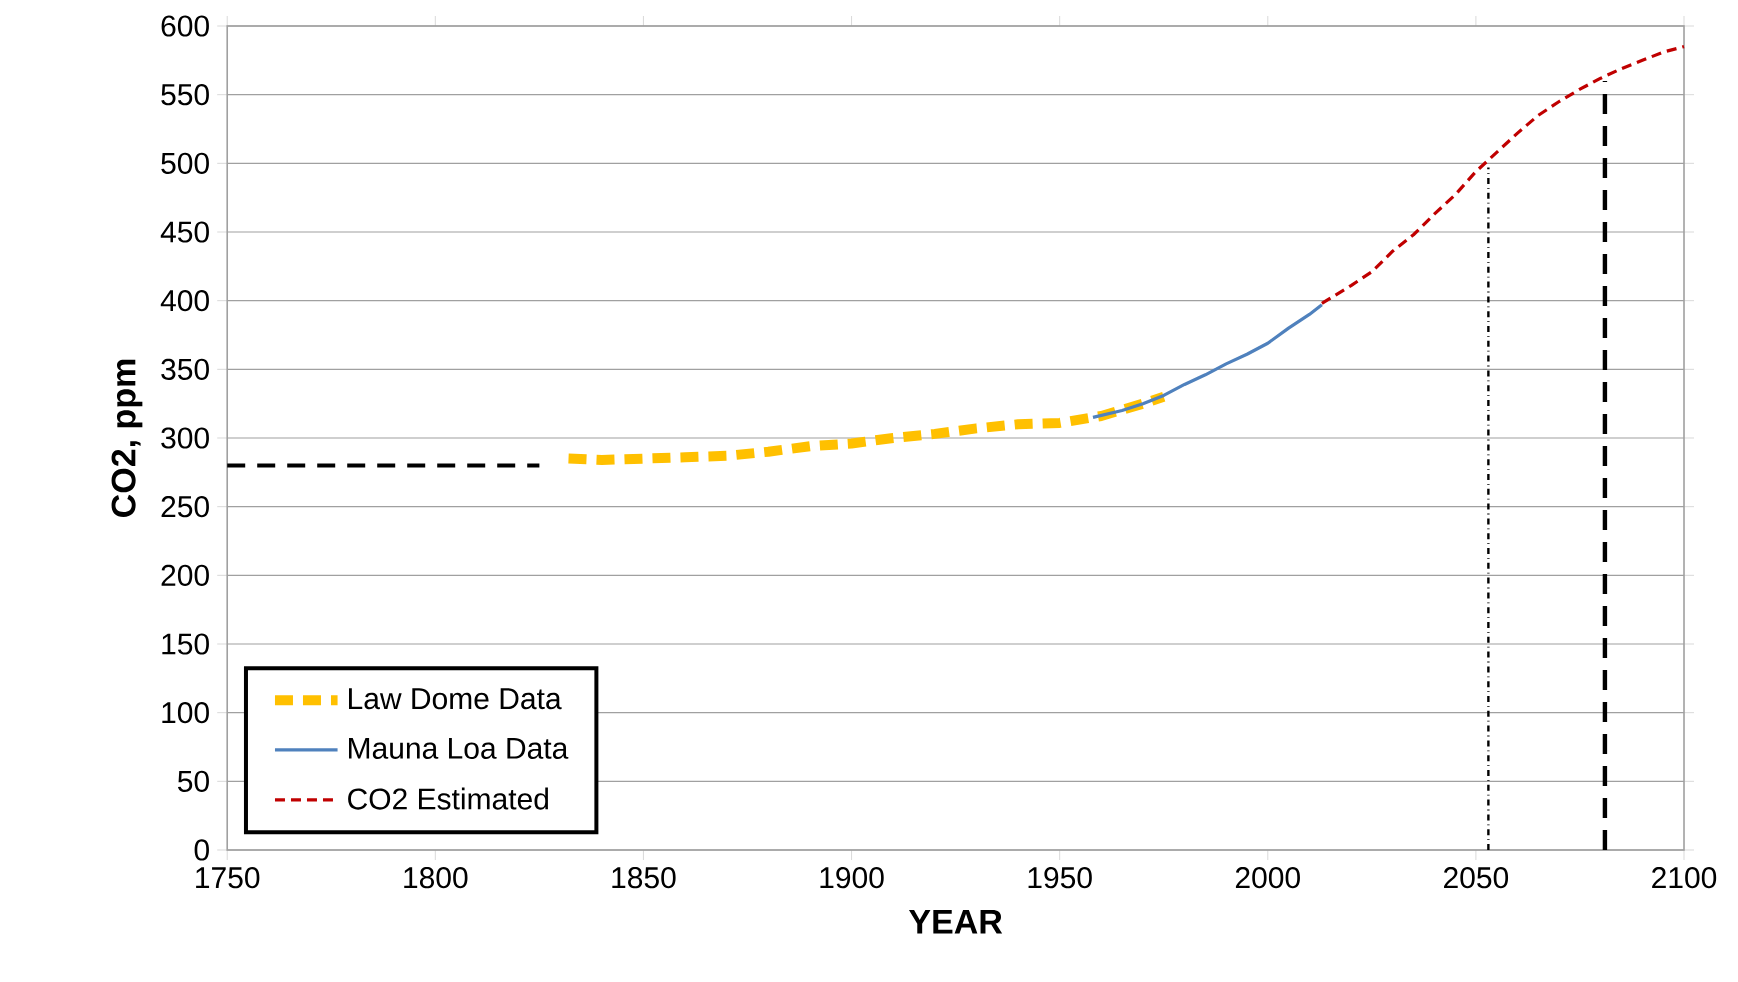  What do you see at coordinates (436, 878) in the screenshot?
I see `x-tick-label: 1800` at bounding box center [436, 878].